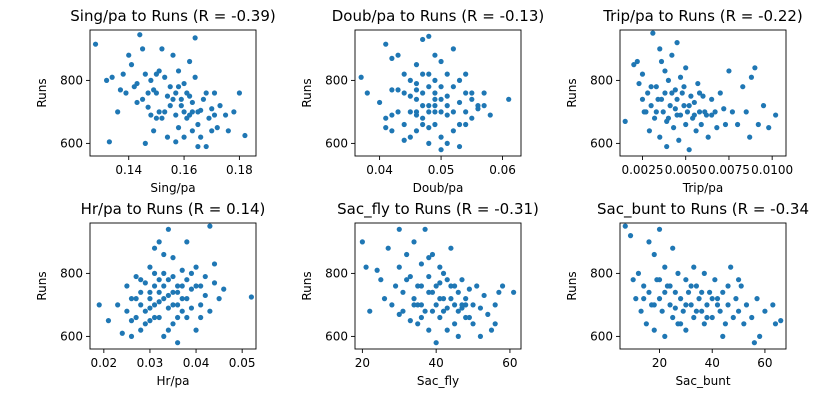 This screenshot has width=816, height=401. I want to click on plot-area, so click(173, 286).